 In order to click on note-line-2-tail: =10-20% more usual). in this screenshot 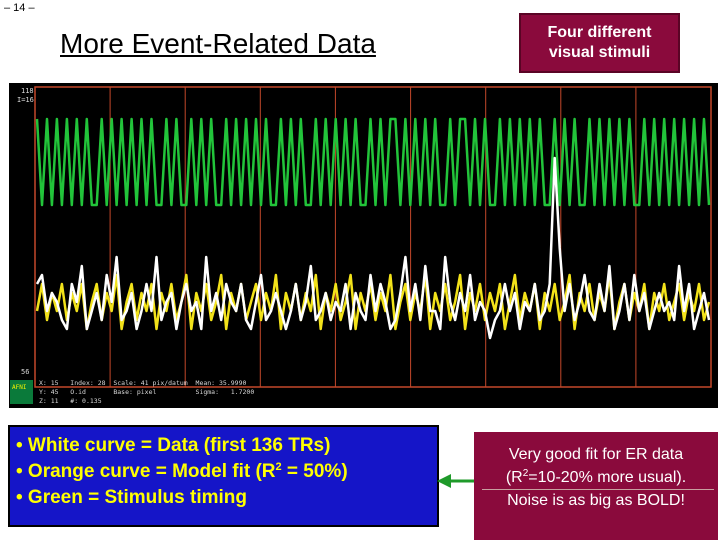, I will do `click(607, 477)`.